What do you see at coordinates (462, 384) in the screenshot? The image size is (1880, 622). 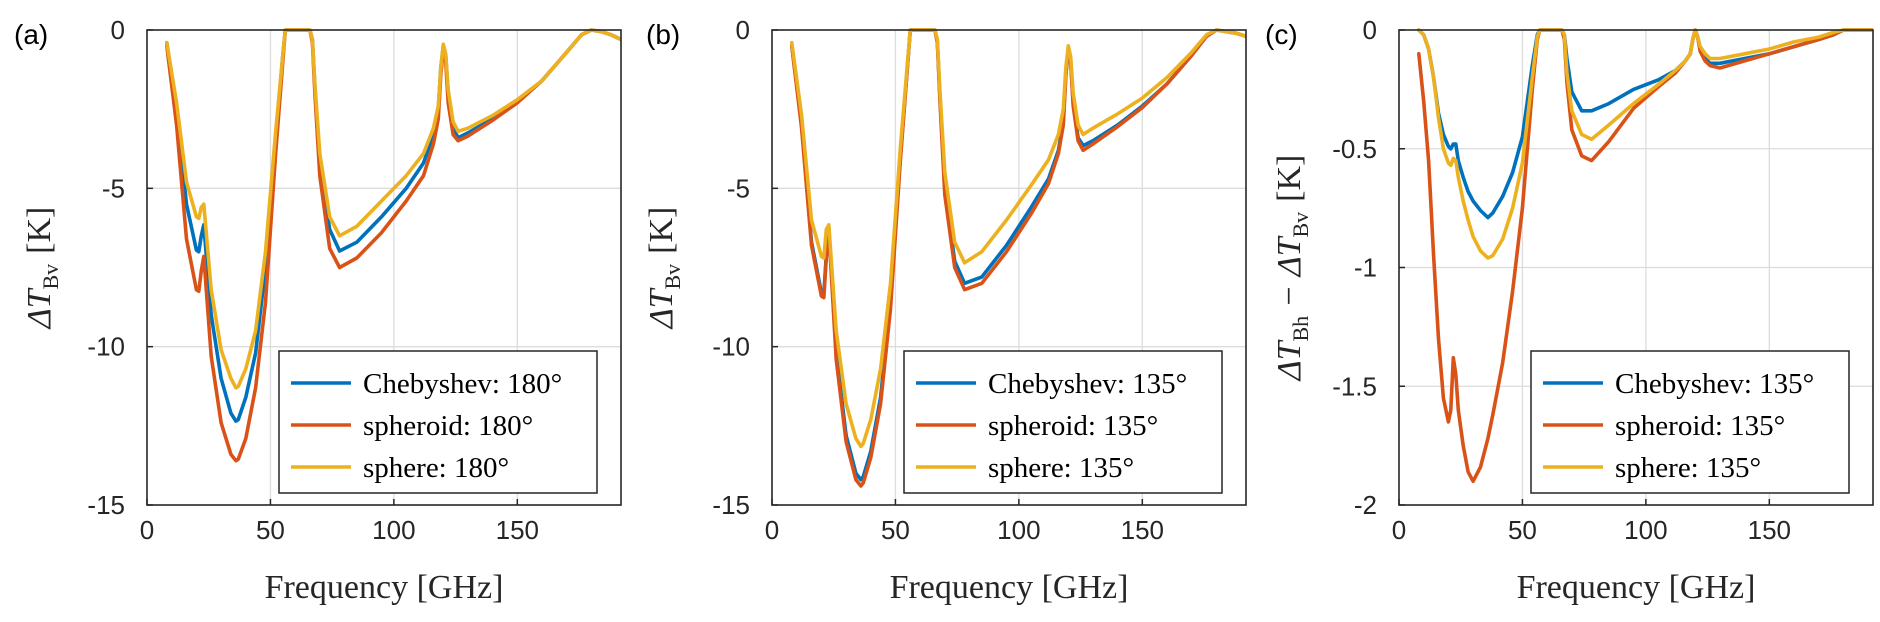 I see `legend-label-1: Chebyshev: 180°` at bounding box center [462, 384].